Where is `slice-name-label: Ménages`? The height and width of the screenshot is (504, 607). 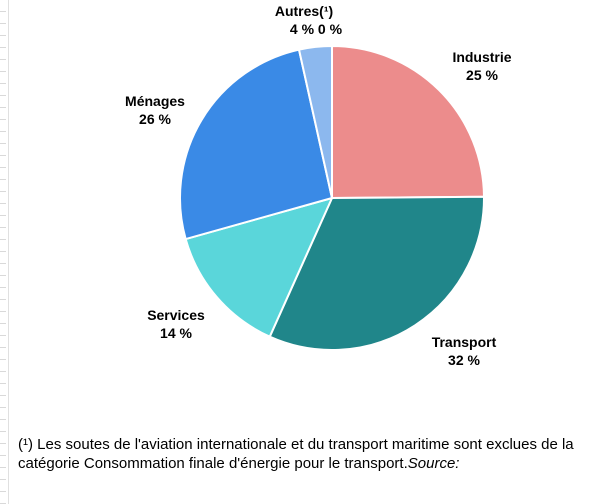 slice-name-label: Ménages is located at coordinates (155, 101).